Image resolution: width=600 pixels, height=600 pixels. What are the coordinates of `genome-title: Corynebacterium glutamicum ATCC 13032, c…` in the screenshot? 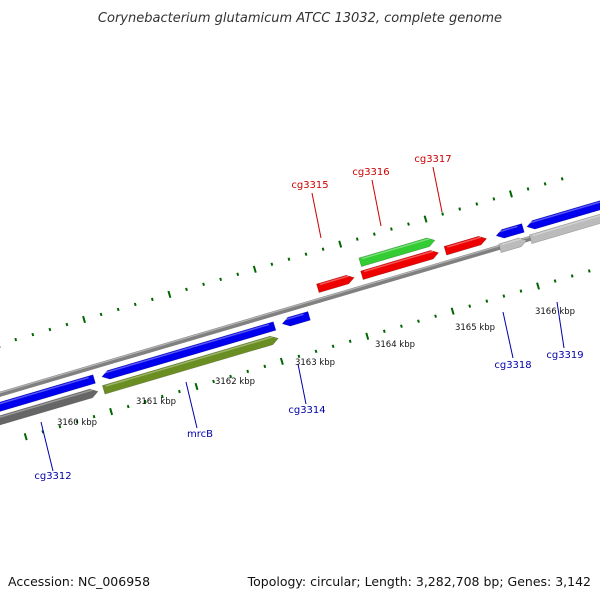 It's located at (300, 18).